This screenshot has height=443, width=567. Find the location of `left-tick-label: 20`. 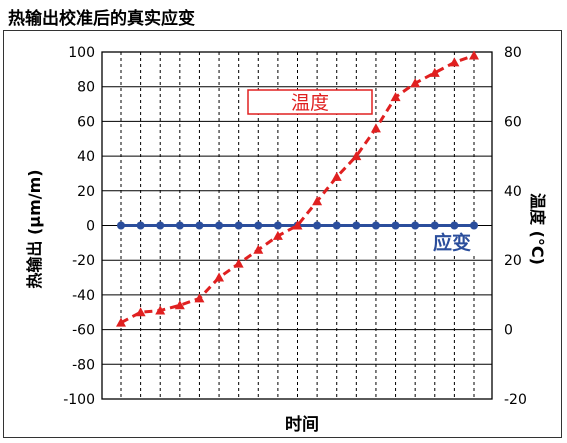

left-tick-label: 20 is located at coordinates (86, 192).